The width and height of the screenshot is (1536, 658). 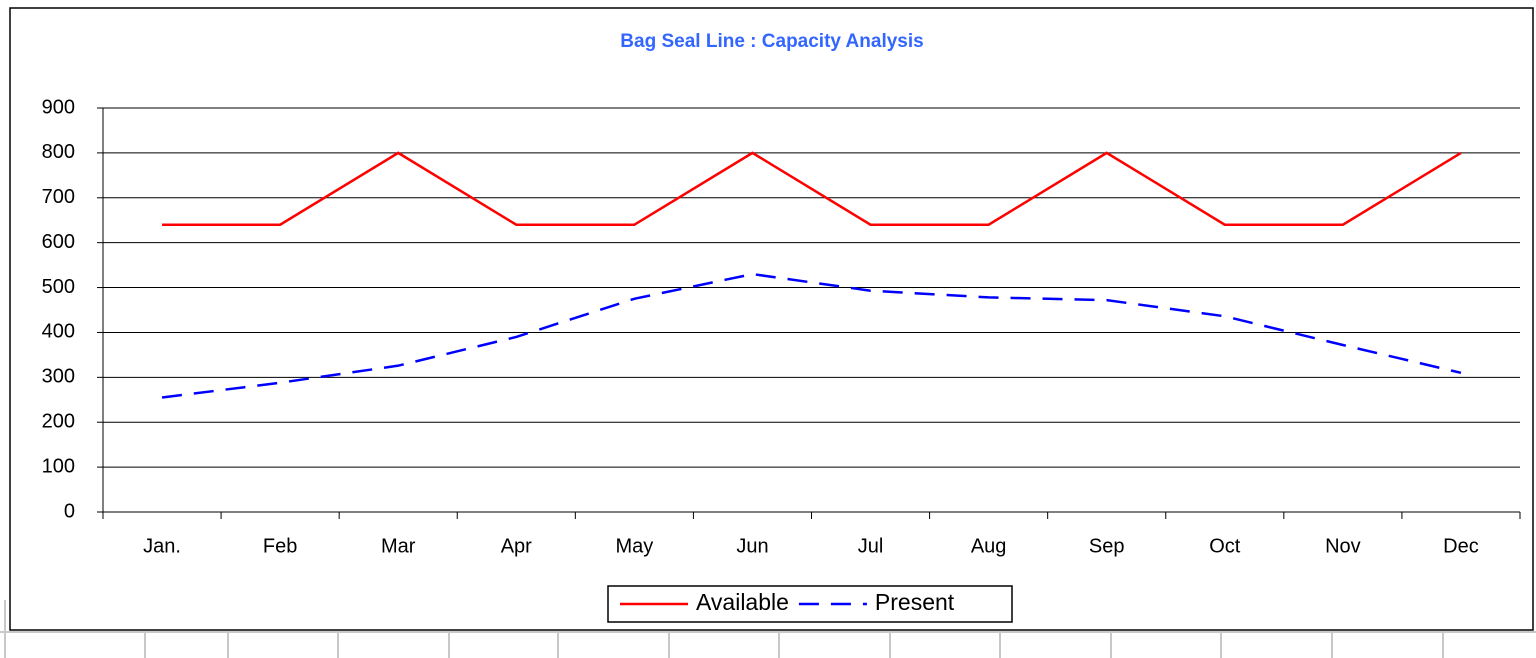 I want to click on x-tick-label: Sep, so click(x=1107, y=546).